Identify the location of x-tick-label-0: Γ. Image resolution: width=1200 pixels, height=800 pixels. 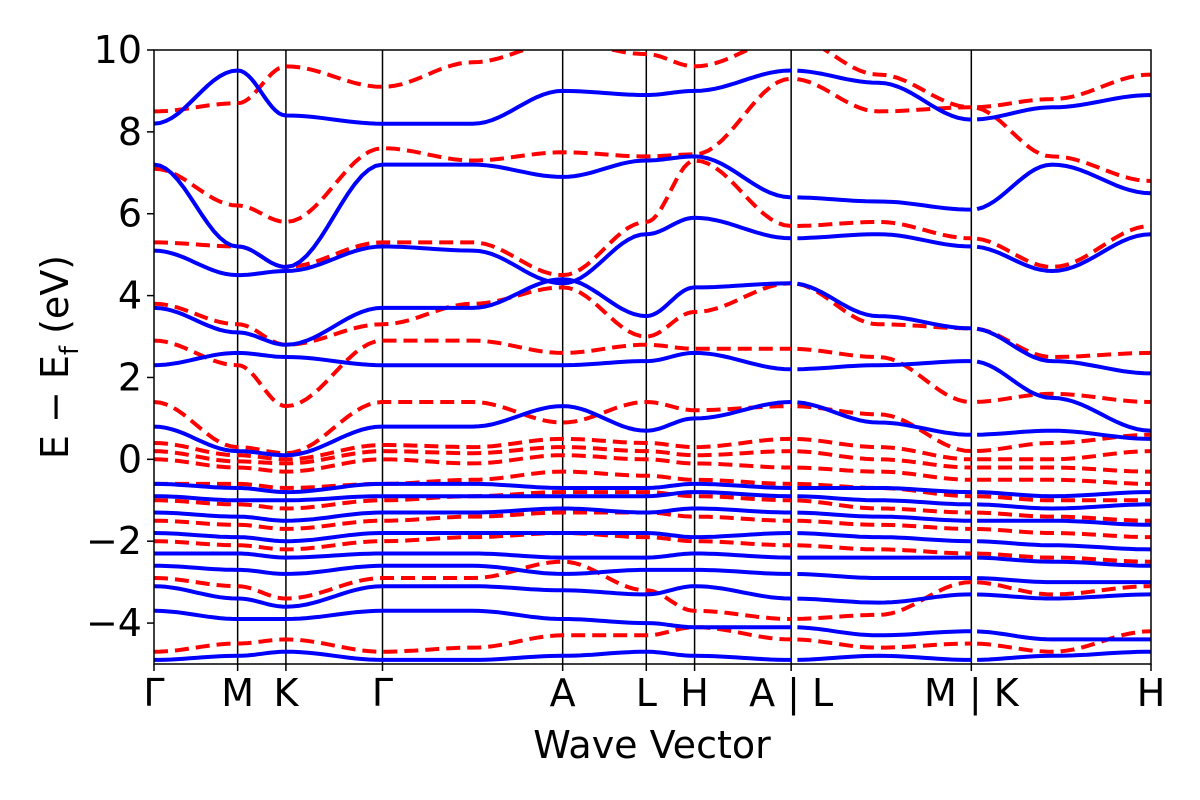
(153, 693).